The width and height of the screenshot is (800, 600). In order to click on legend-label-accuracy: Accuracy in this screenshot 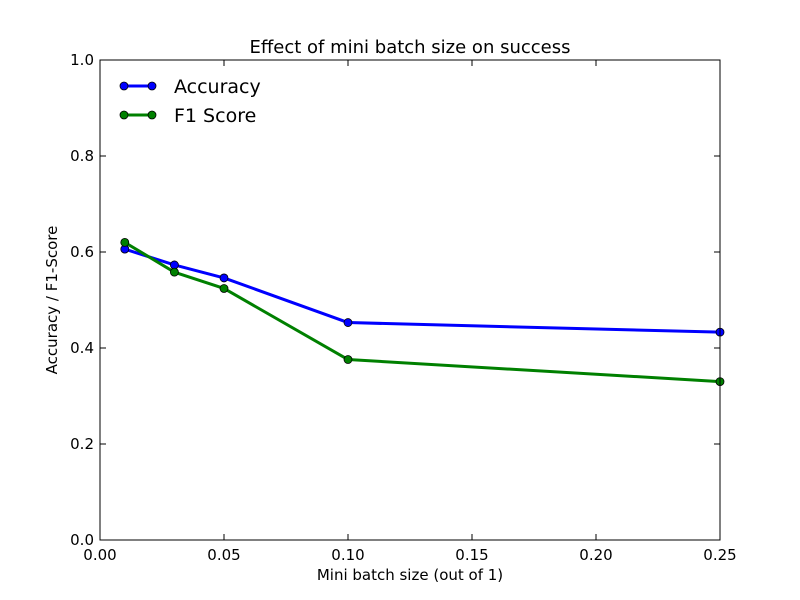, I will do `click(217, 87)`.